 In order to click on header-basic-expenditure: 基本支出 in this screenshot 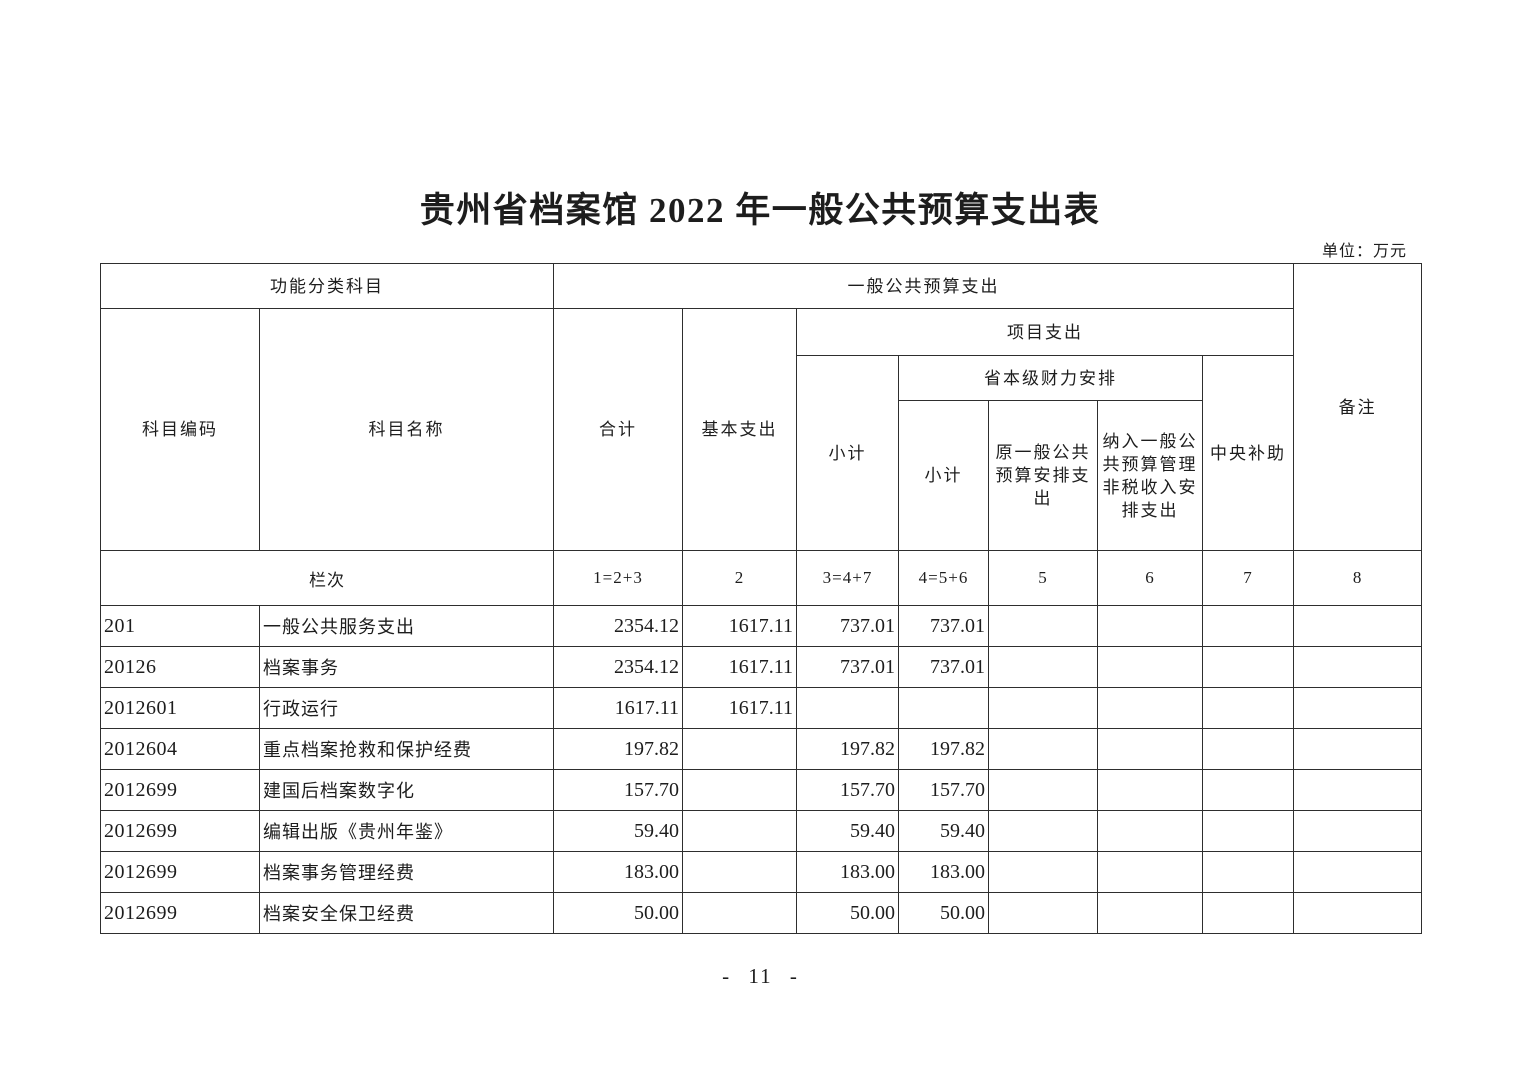, I will do `click(739, 429)`.